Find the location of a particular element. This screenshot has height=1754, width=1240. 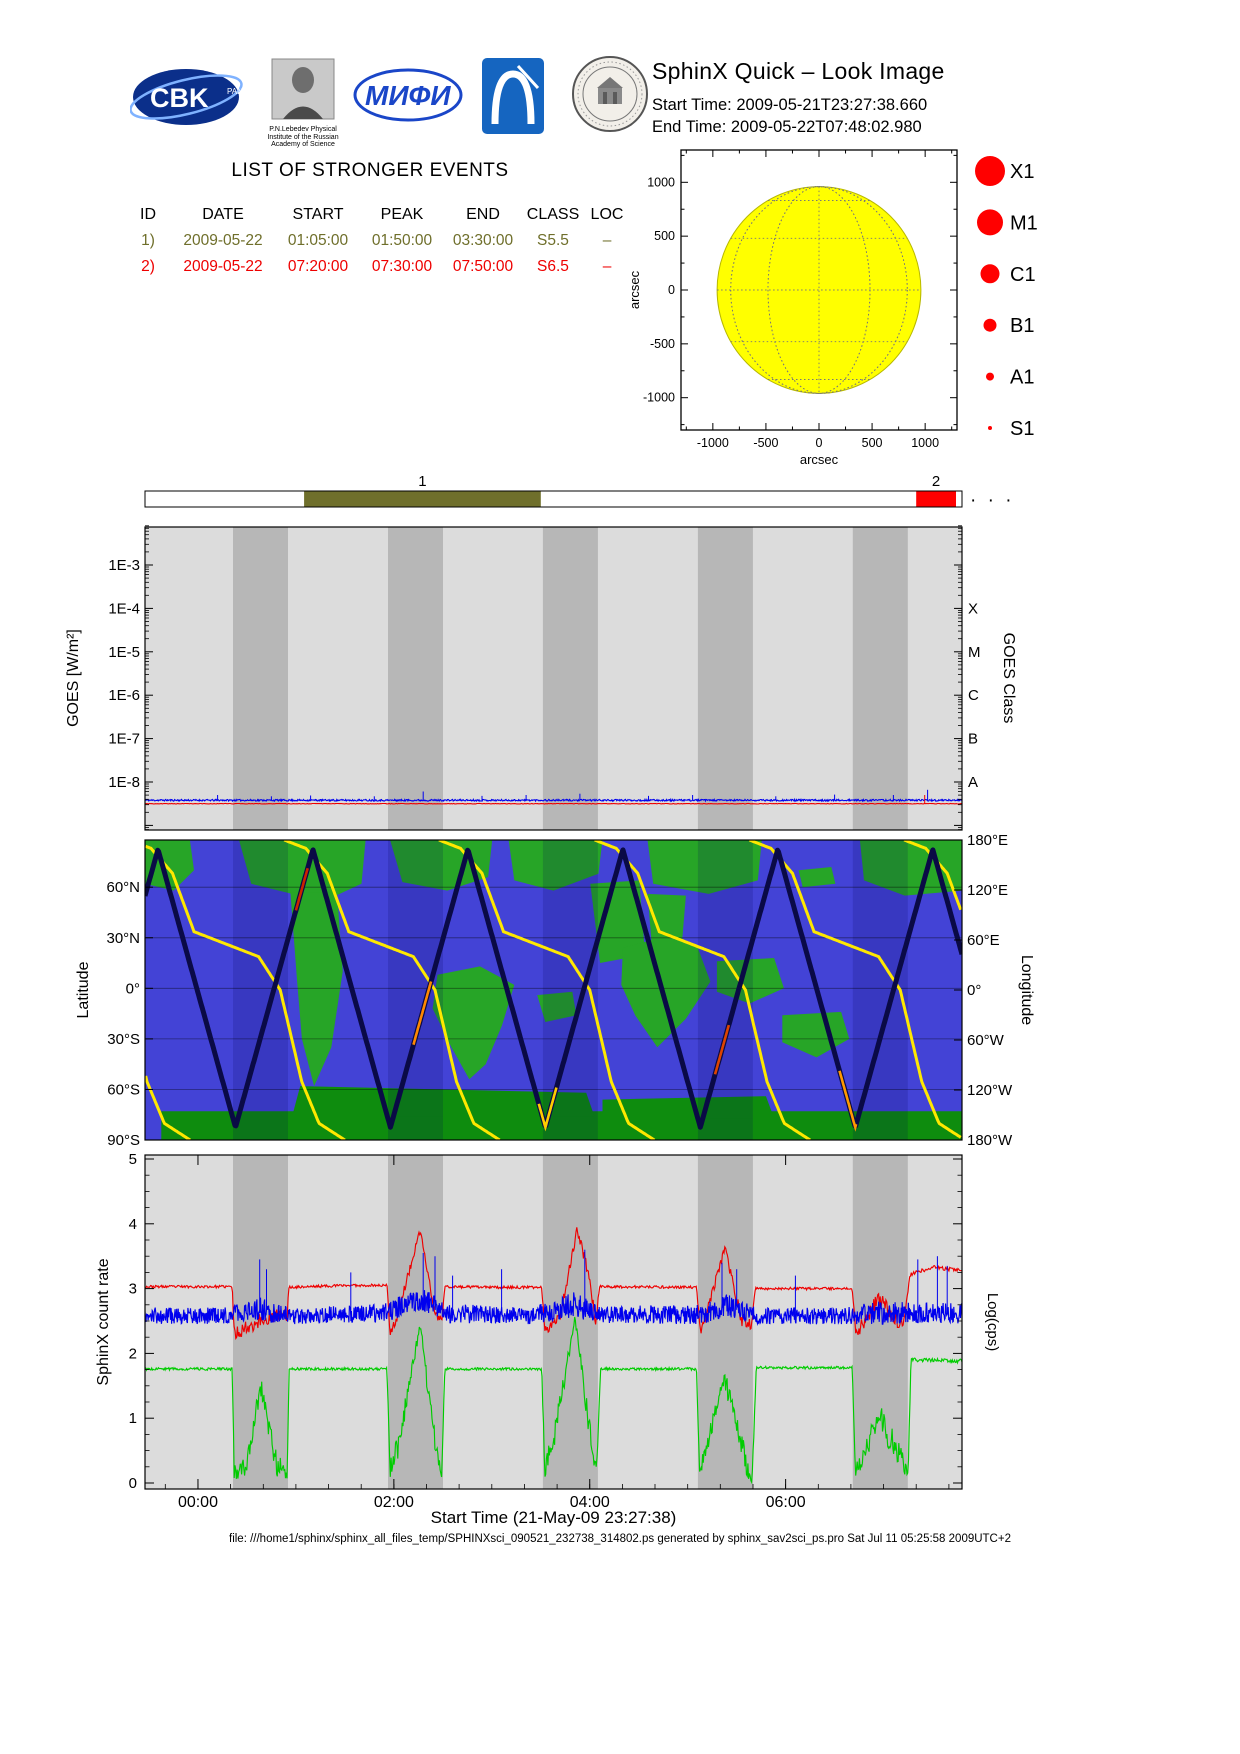

events-title: LIST OF STRONGER EVENTS is located at coordinates (370, 170).